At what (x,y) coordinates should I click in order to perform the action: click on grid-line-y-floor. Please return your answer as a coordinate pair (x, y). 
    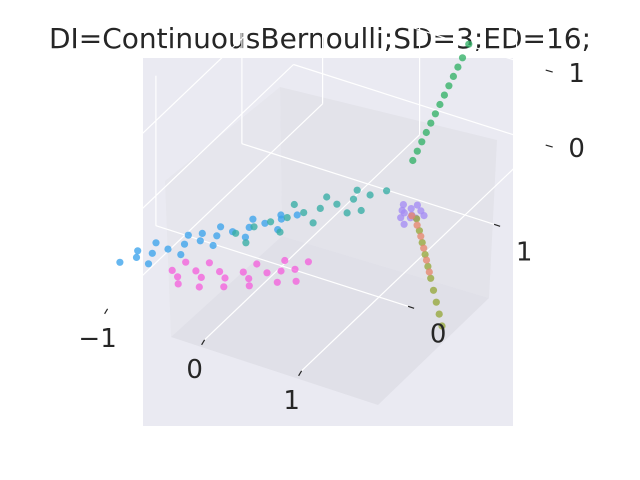
    Looking at the image, I should click on (368, 184).